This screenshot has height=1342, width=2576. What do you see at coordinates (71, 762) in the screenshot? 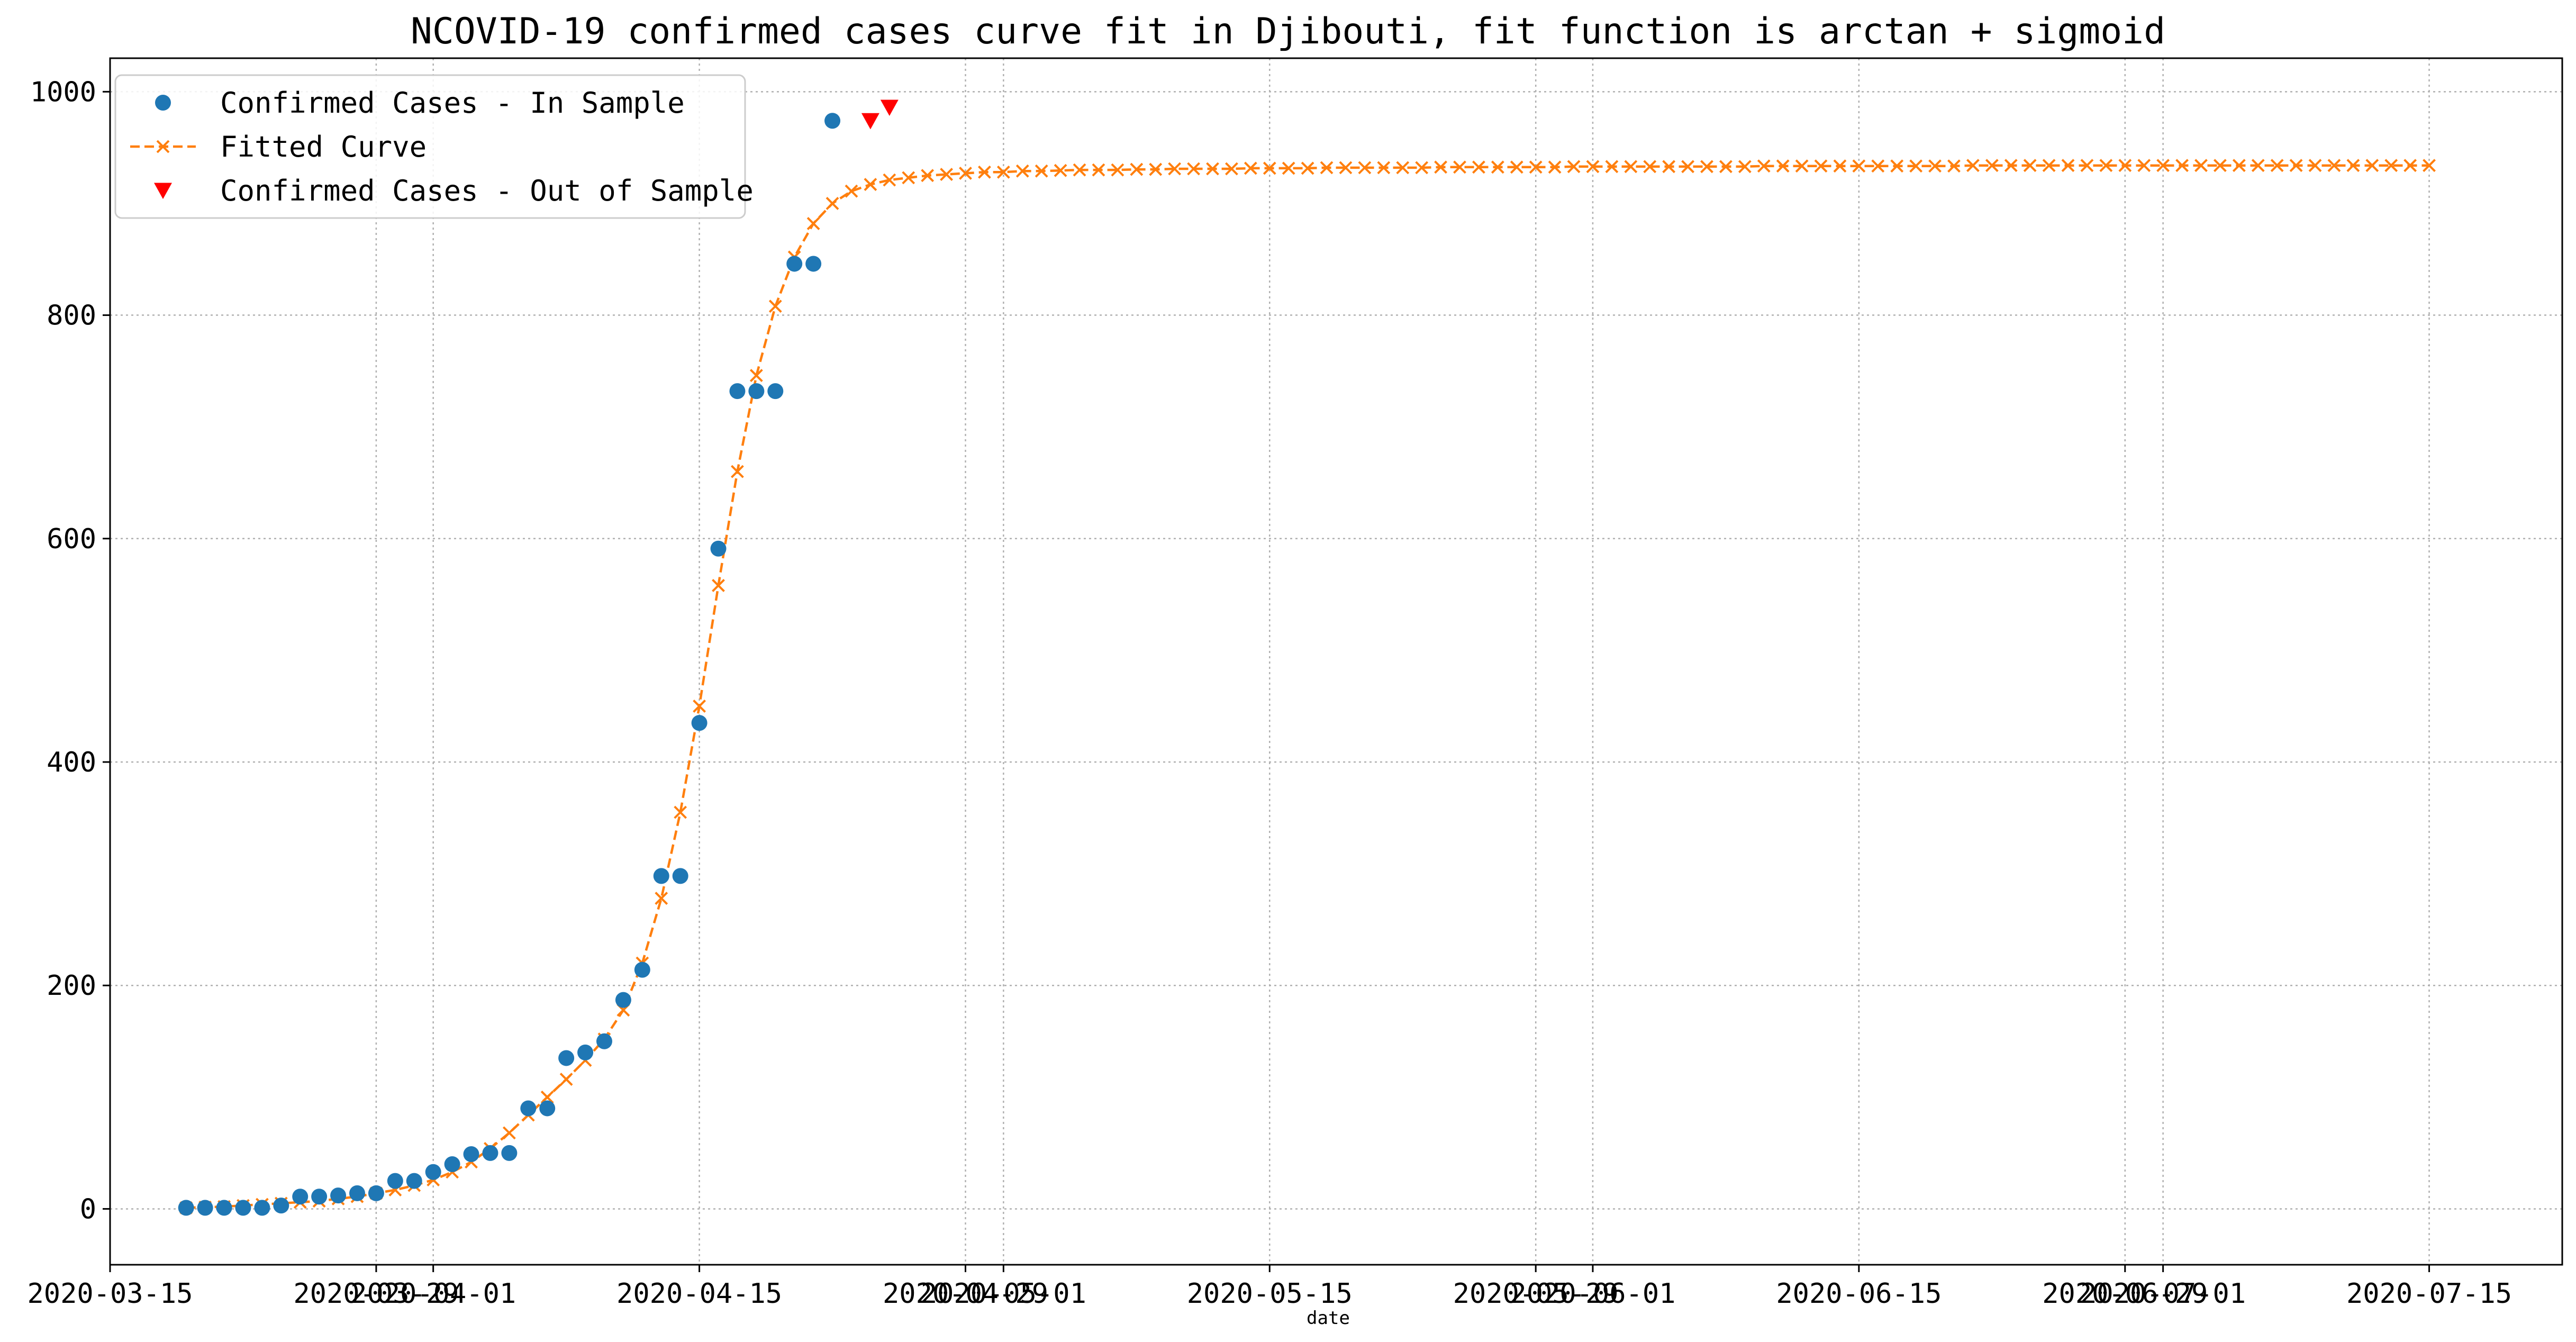
I see `y-tick-label: 400` at bounding box center [71, 762].